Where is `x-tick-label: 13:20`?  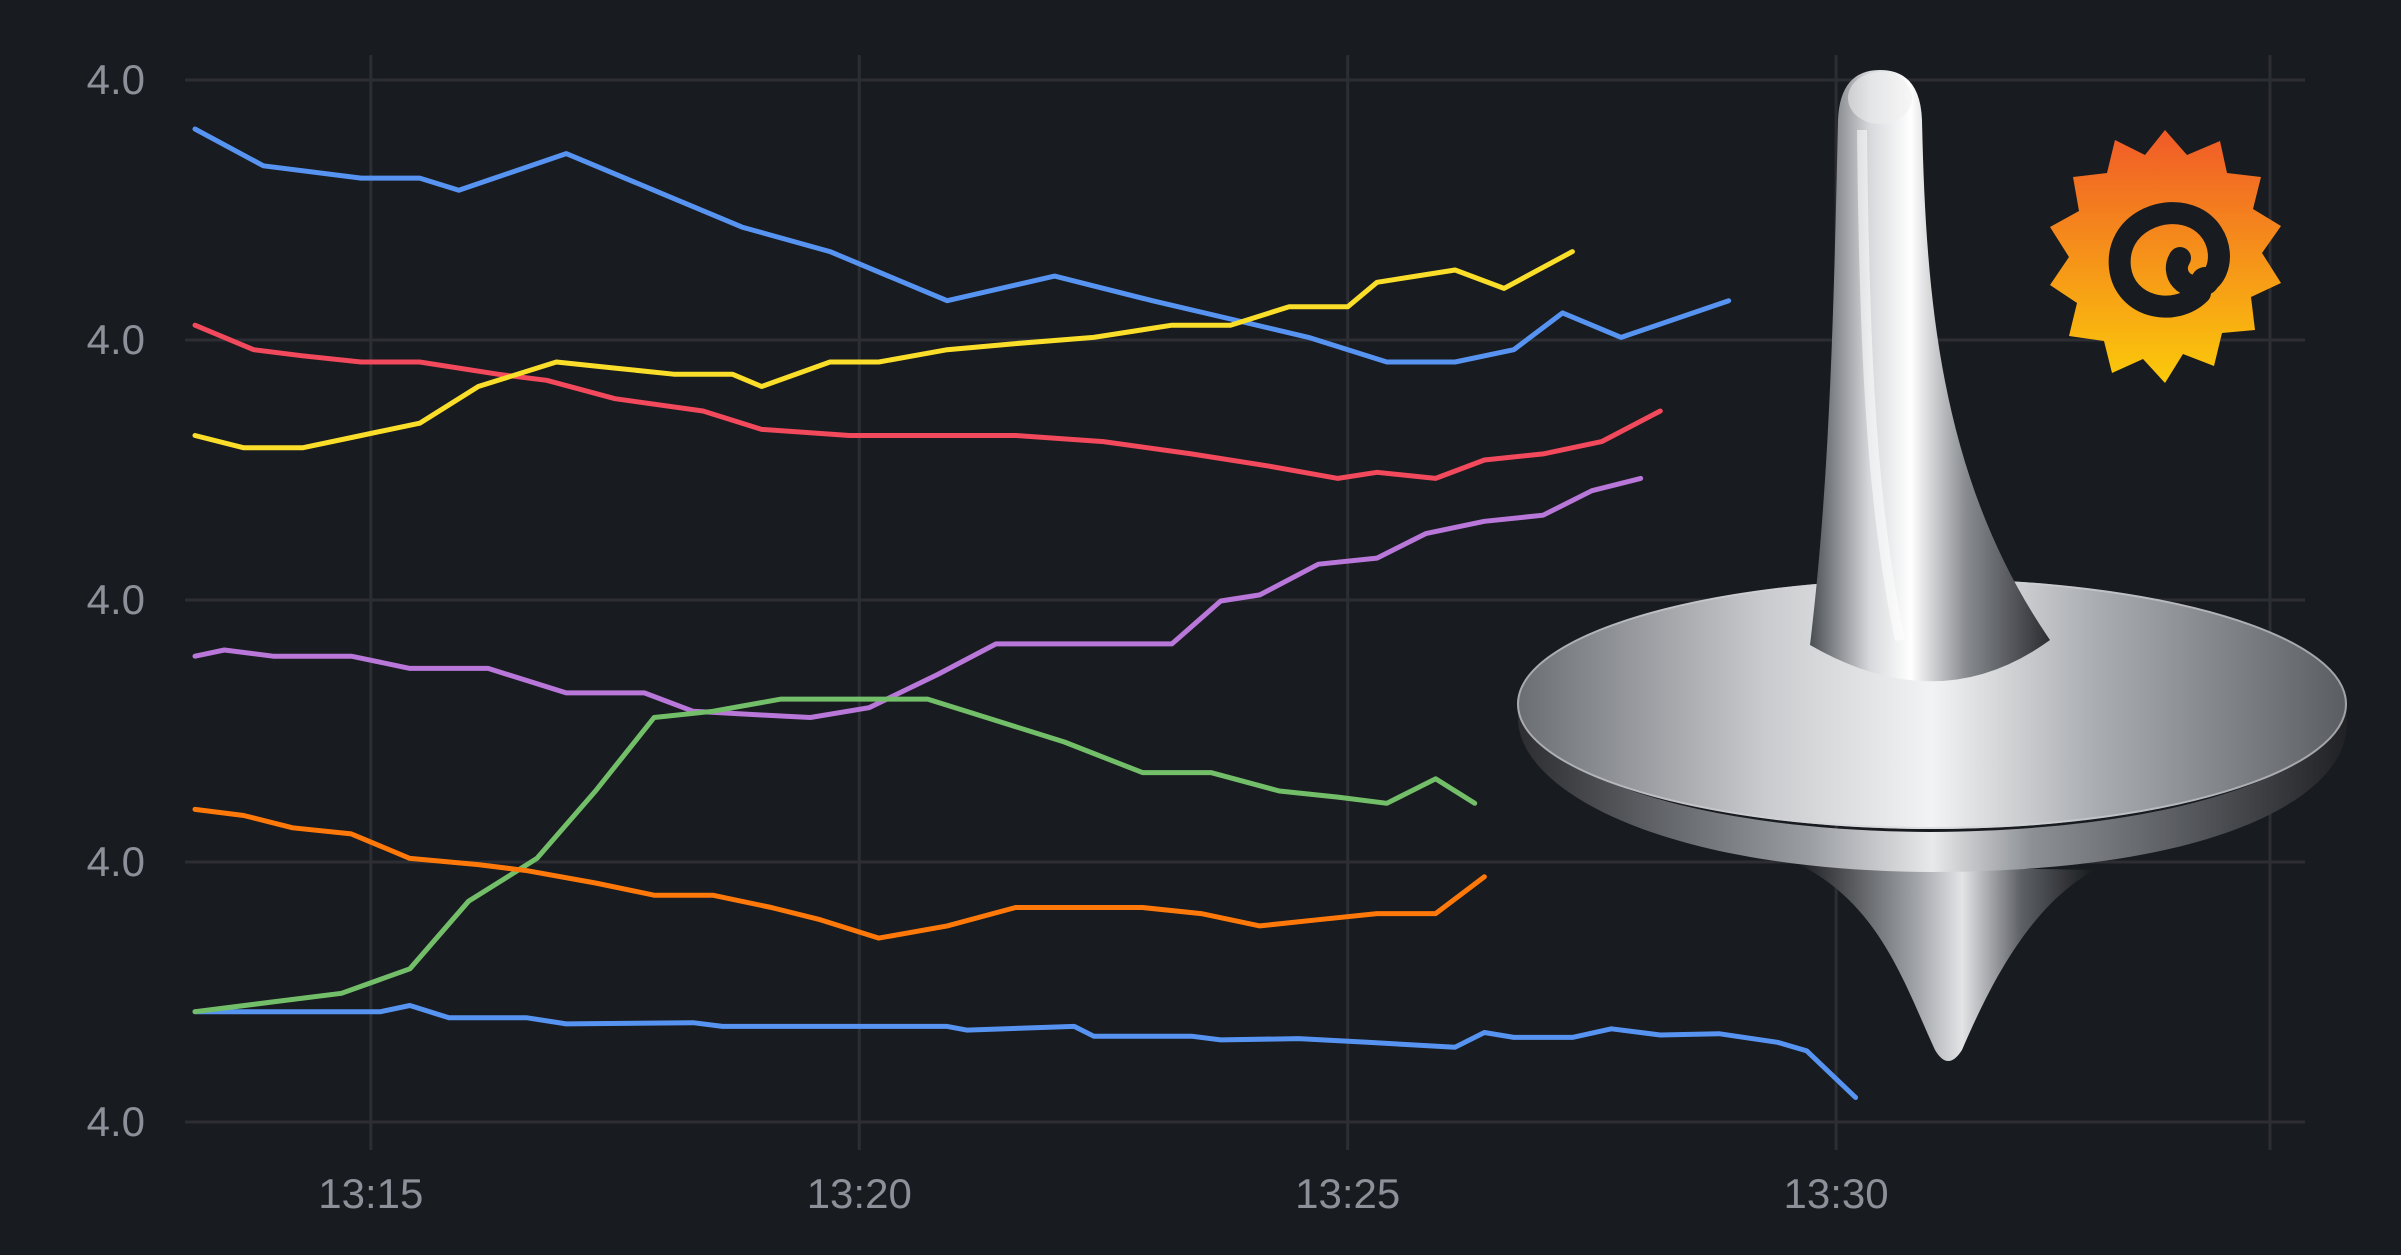 x-tick-label: 13:20 is located at coordinates (859, 1193).